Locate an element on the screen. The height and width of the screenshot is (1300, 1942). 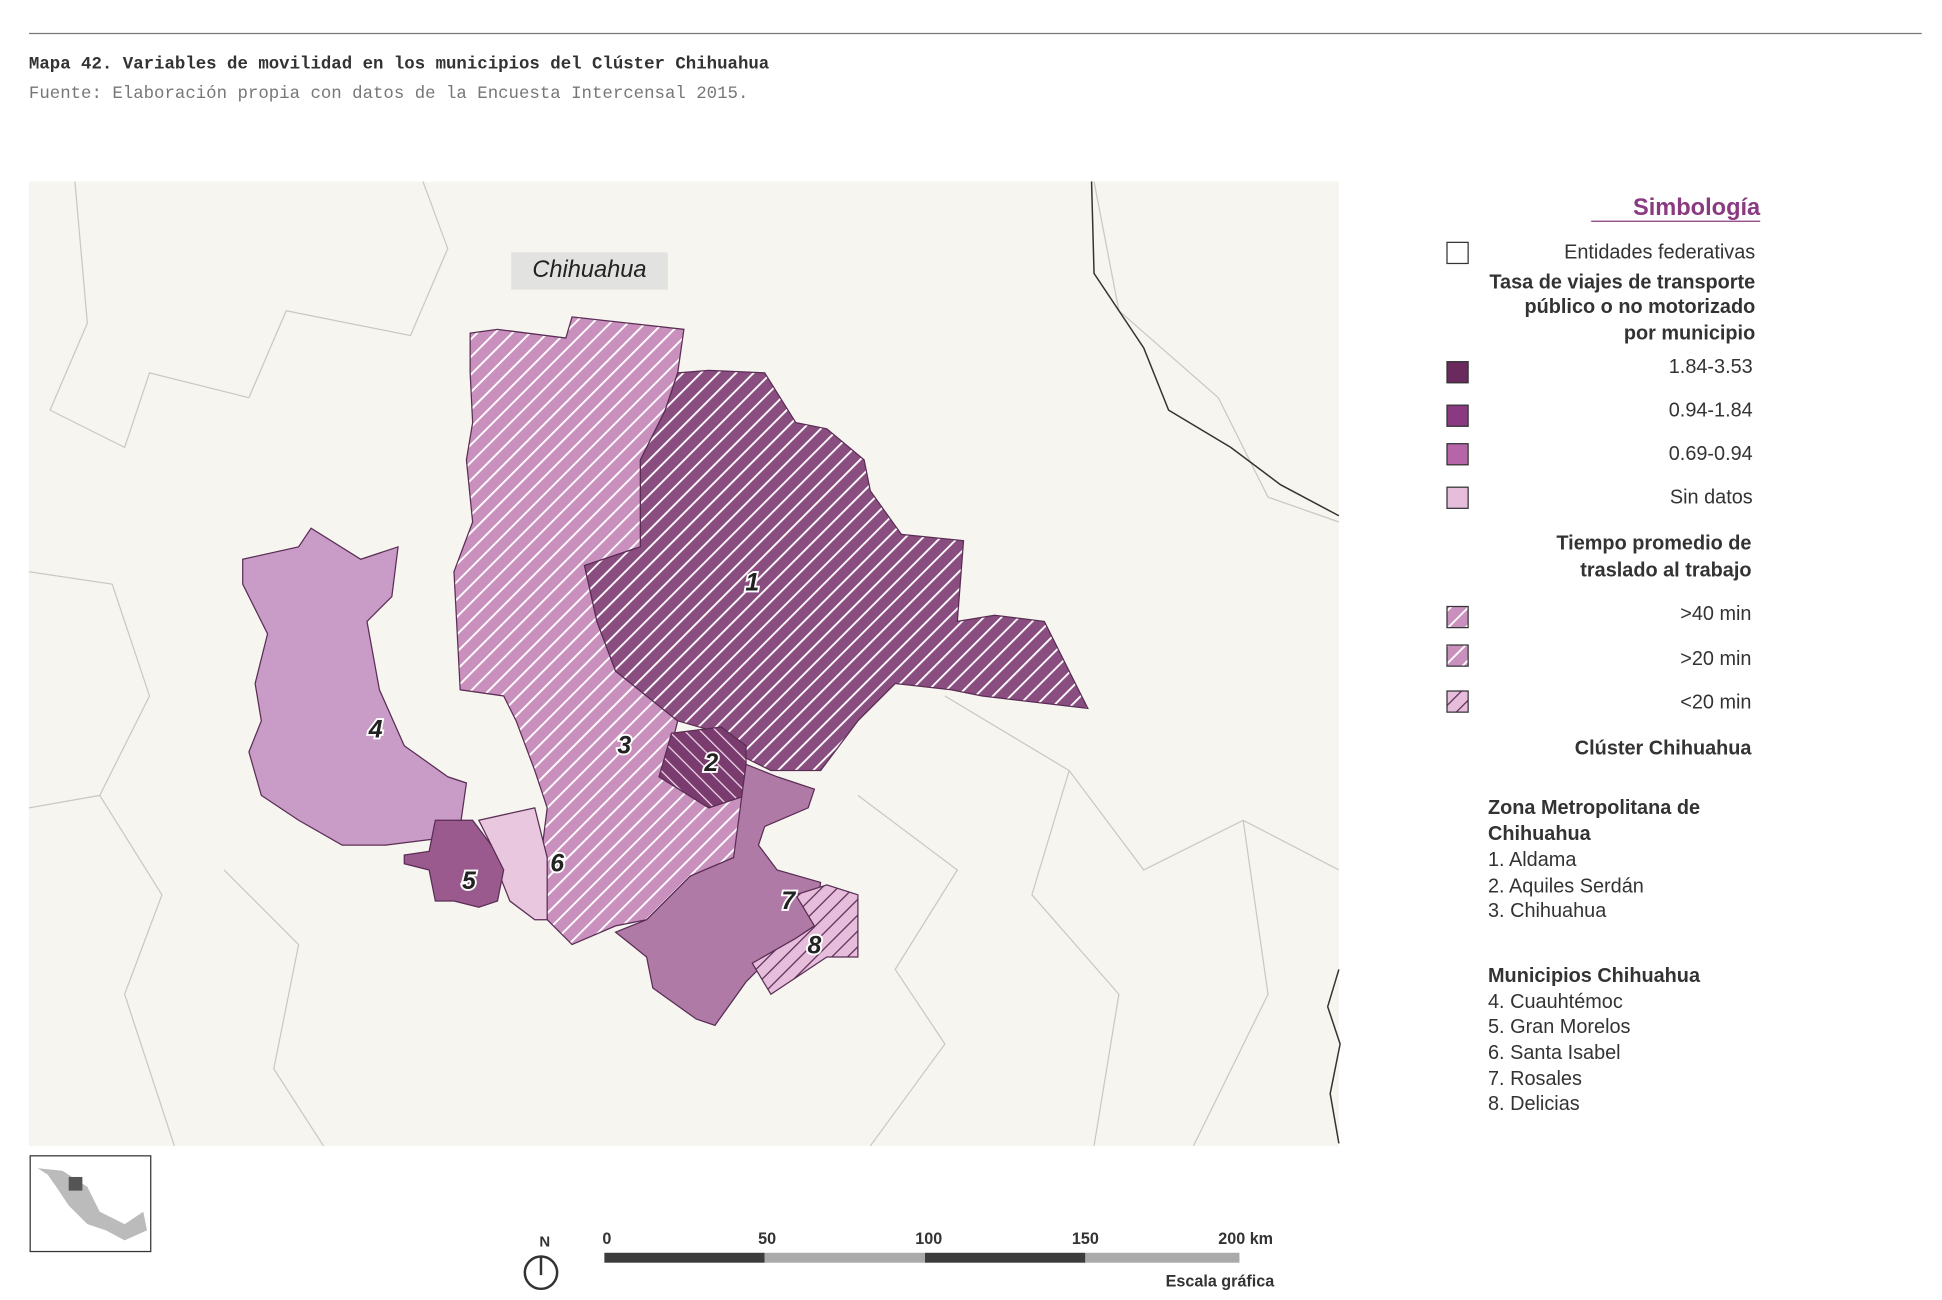
legend-heading: público o no motorizado is located at coordinates (1639, 307).